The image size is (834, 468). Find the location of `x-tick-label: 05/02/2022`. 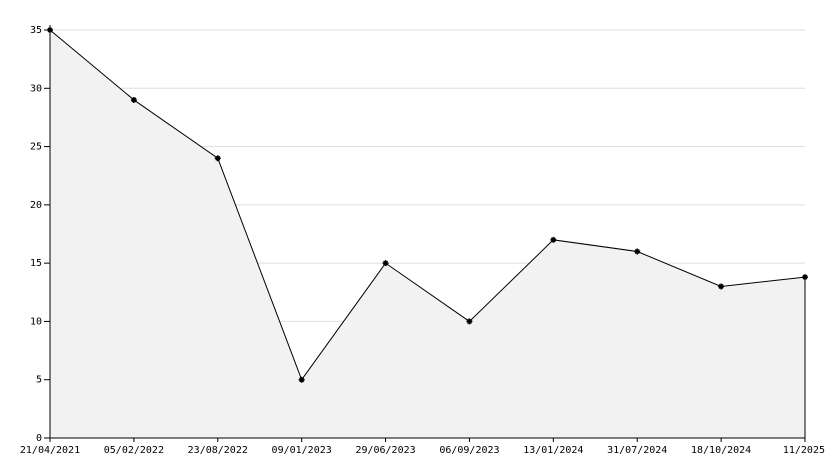

x-tick-label: 05/02/2022 is located at coordinates (134, 450).